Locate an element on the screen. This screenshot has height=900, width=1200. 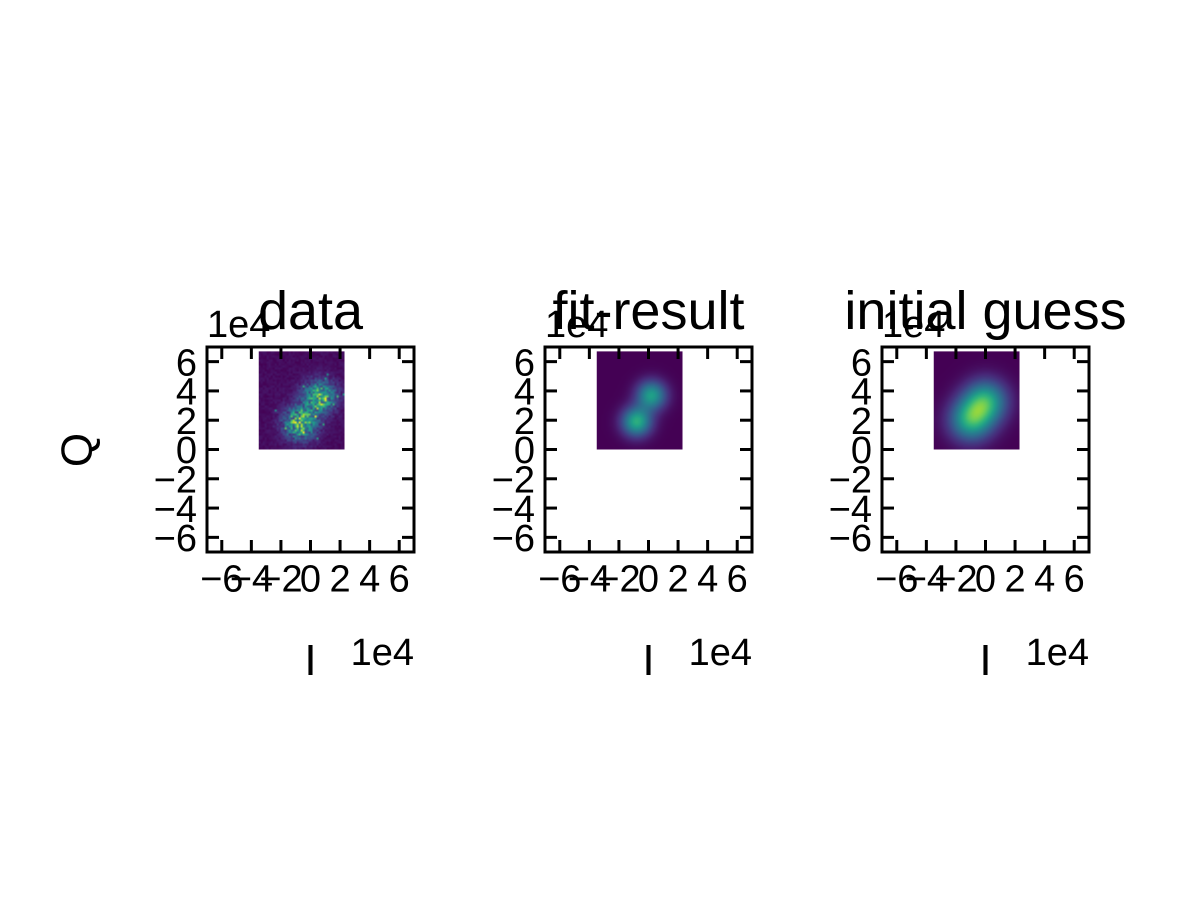
panel-title: data is located at coordinates (311, 311).